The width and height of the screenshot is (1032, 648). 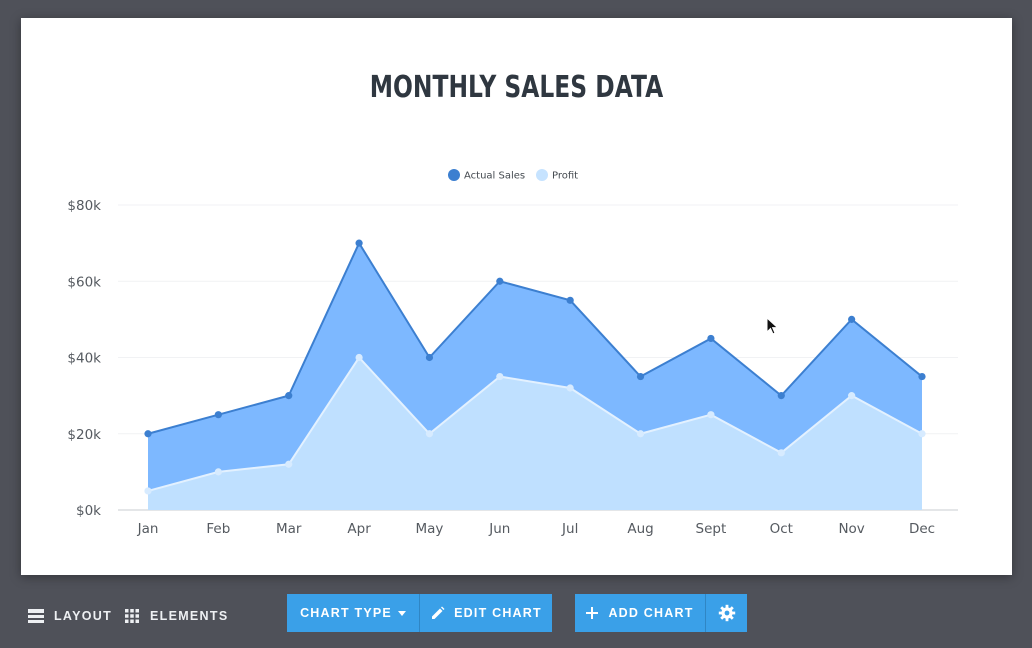 I want to click on chart-edit-group: CHART TYPE EDIT CHART, so click(x=419, y=613).